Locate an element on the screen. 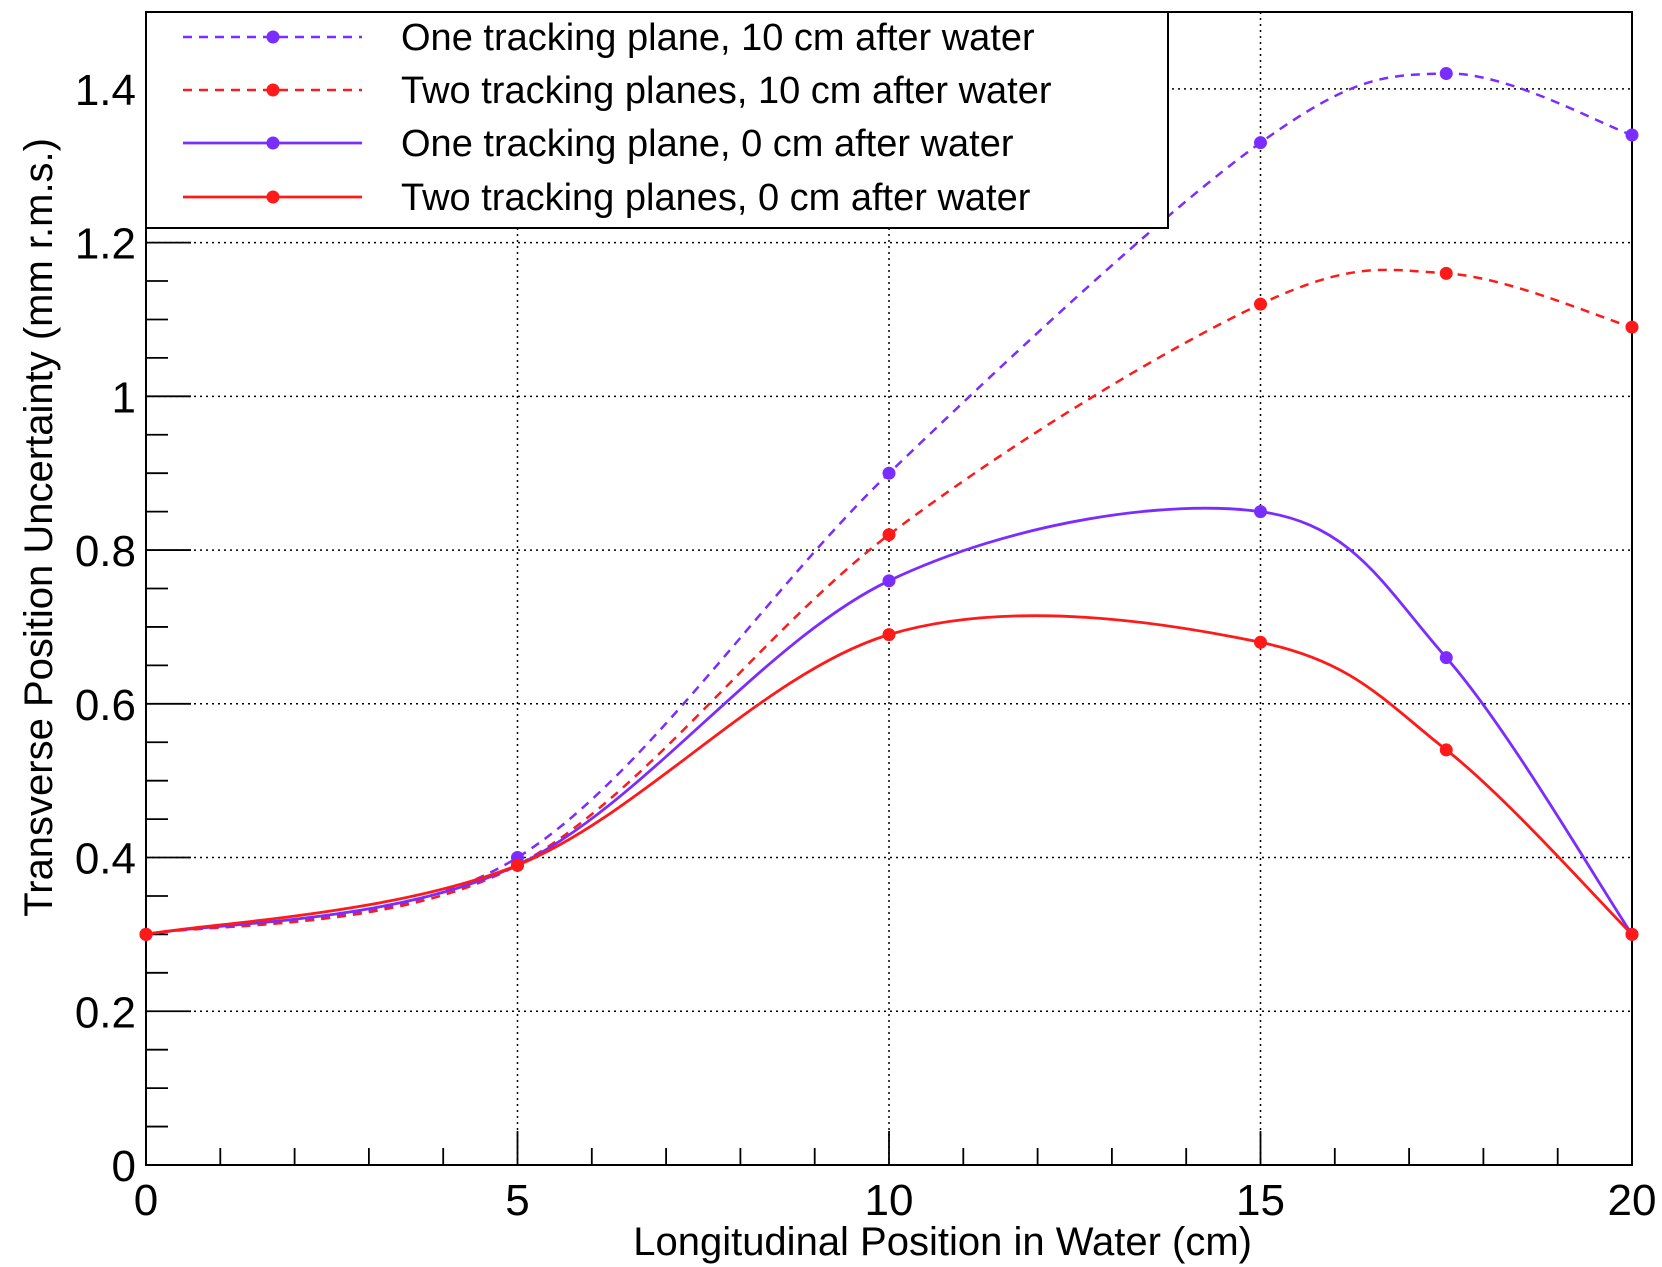 Image resolution: width=1662 pixels, height=1267 pixels. y-tick-label: 0.8 is located at coordinates (105, 551).